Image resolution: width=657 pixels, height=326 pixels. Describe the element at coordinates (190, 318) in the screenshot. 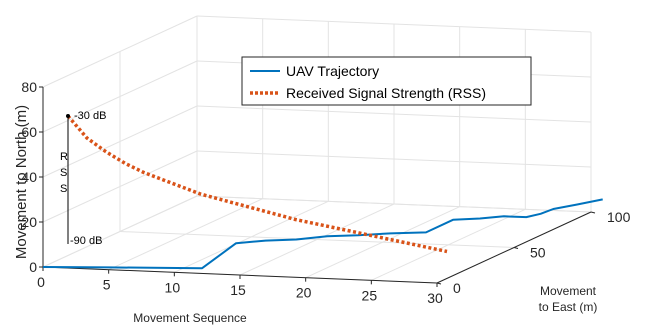

I see `x-axis-label: Movement Sequence` at that location.